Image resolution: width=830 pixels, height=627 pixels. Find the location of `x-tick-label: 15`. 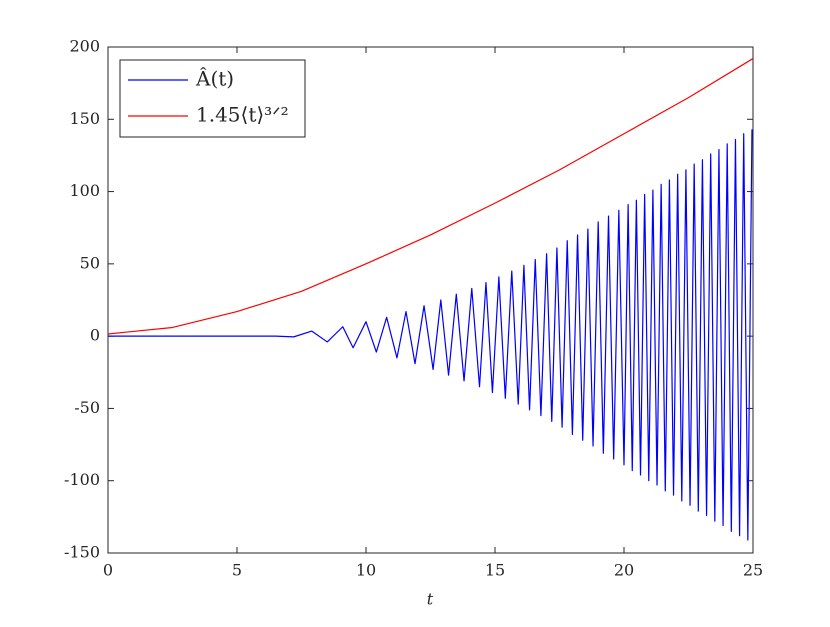

x-tick-label: 15 is located at coordinates (495, 570).